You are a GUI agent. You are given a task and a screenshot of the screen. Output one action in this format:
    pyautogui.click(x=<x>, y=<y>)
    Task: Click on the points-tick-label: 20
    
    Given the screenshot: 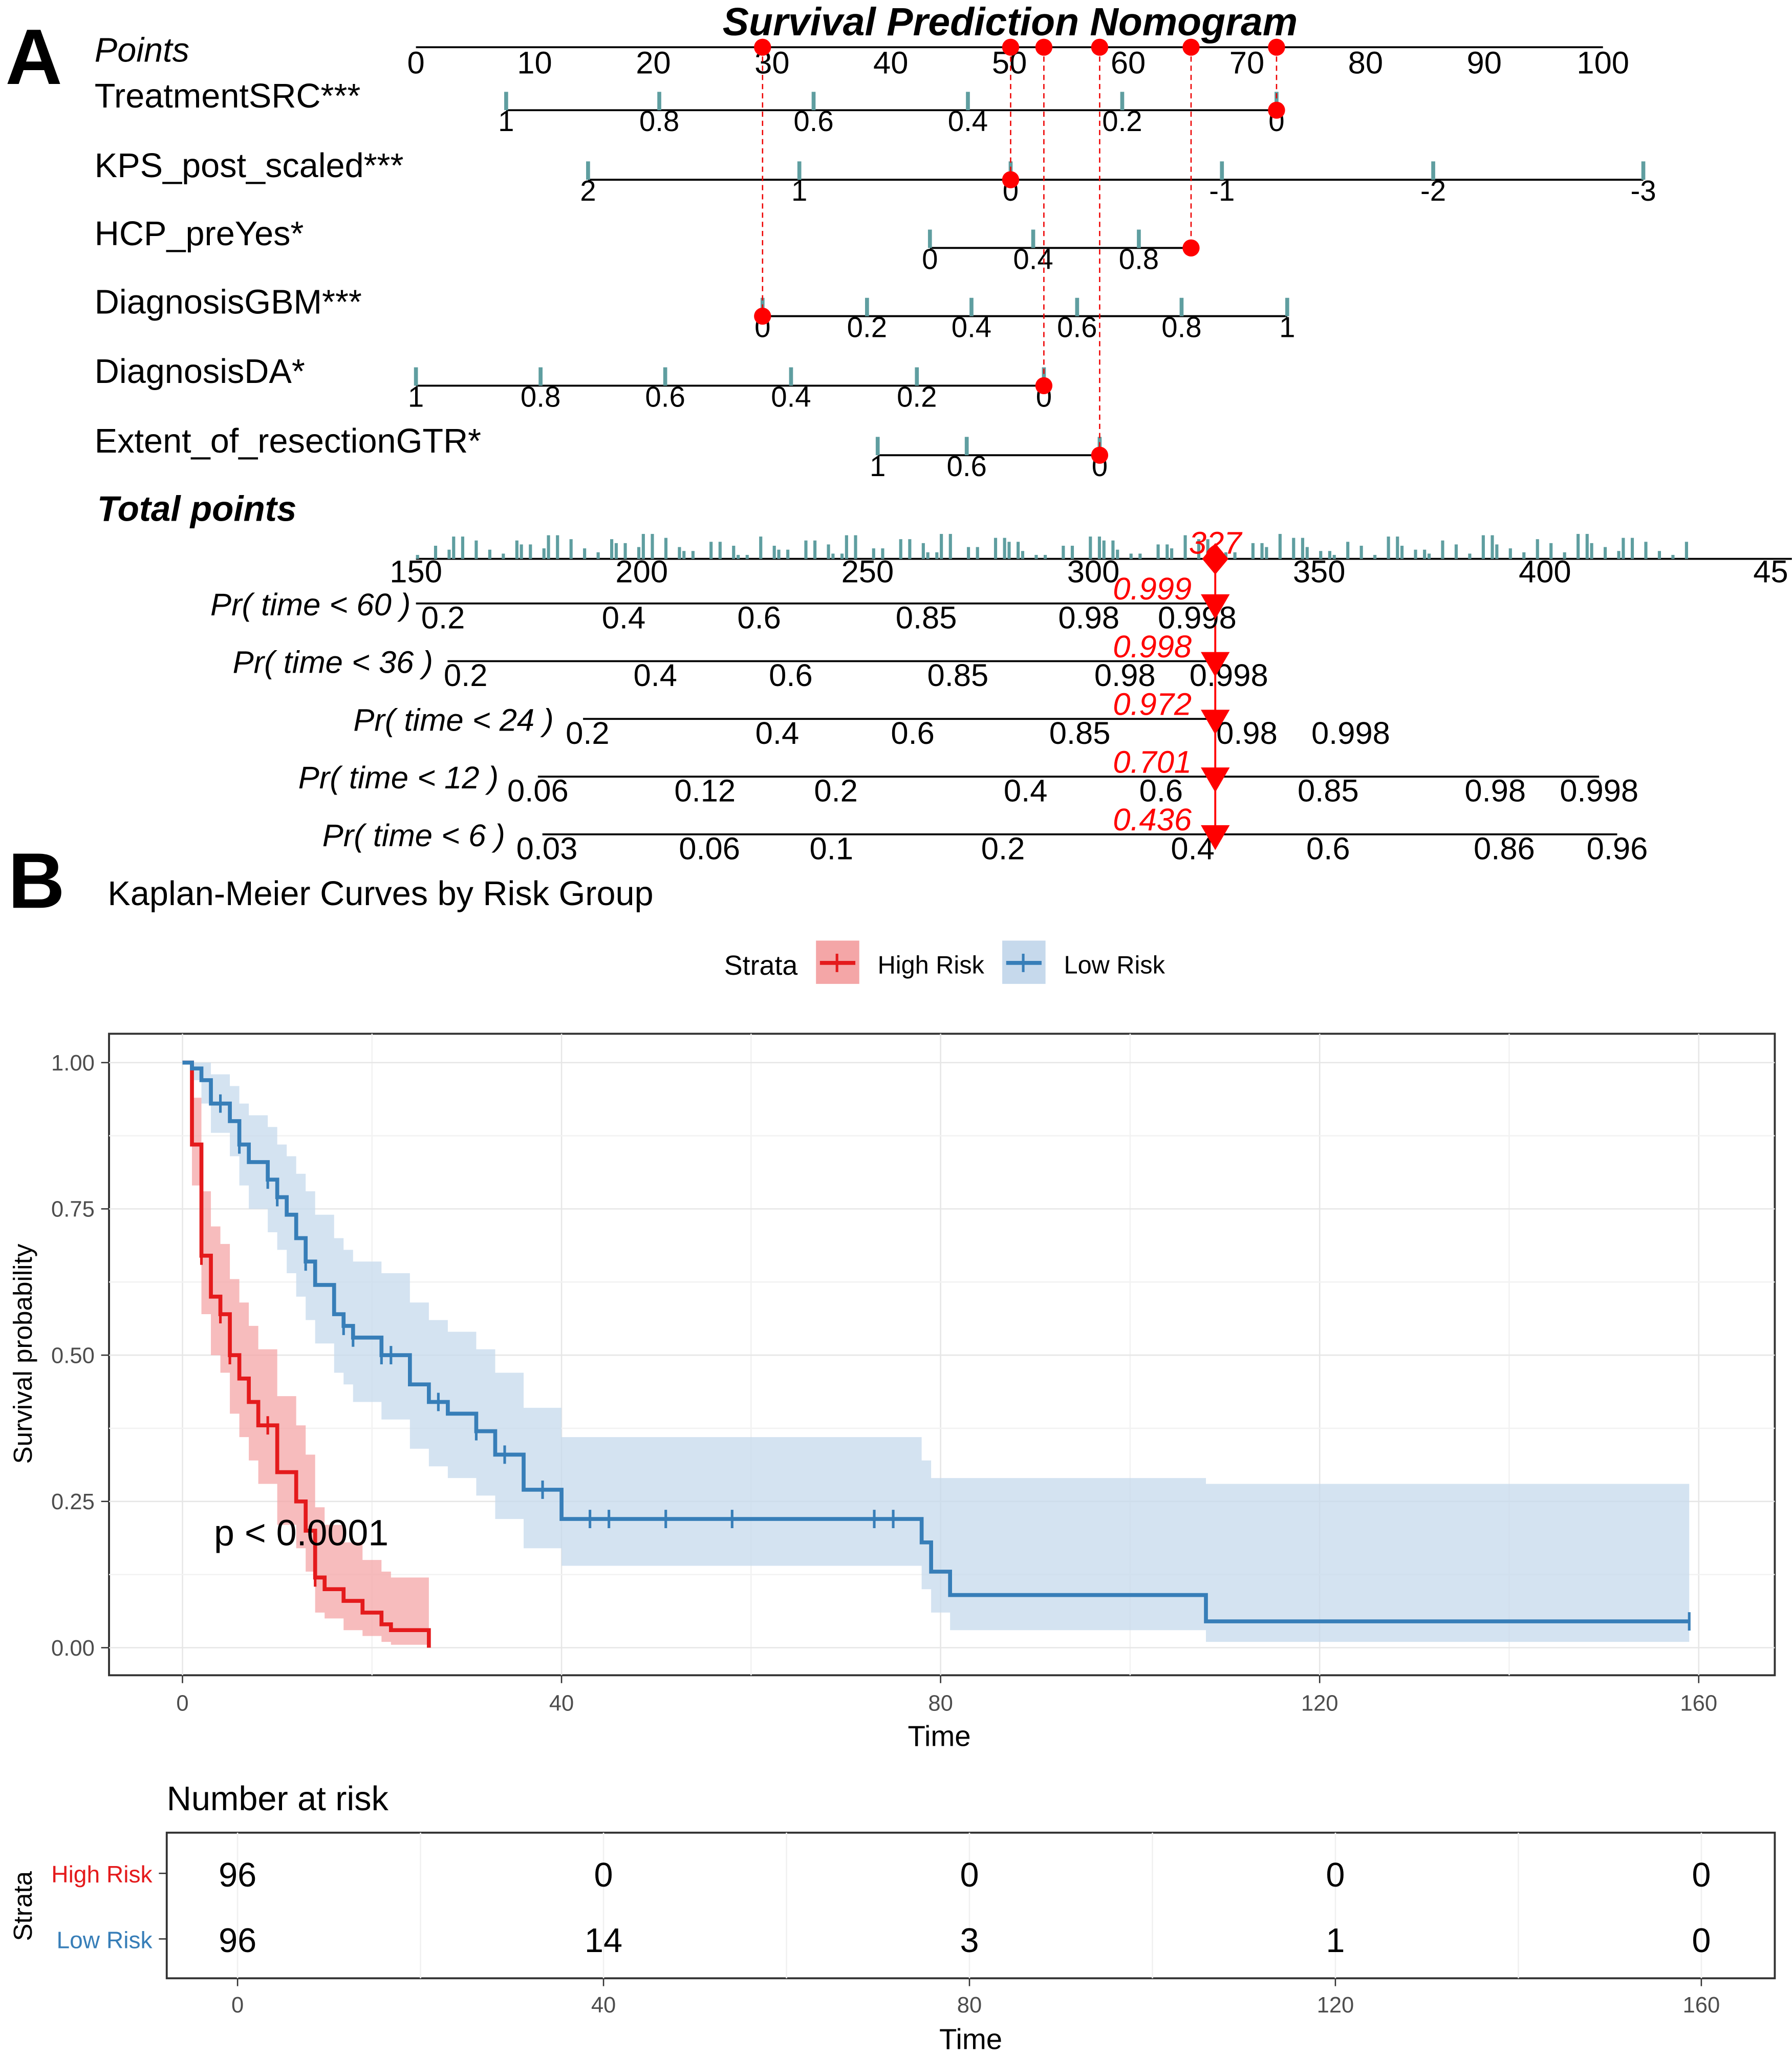 What is the action you would take?
    pyautogui.click(x=654, y=62)
    